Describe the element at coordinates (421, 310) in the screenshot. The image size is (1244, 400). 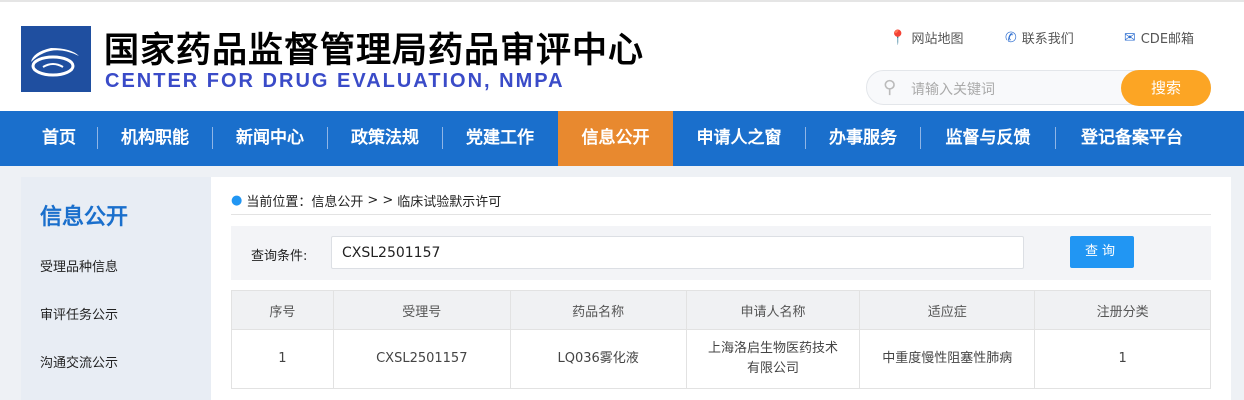
I see `col-acceptance-no: 受理号` at that location.